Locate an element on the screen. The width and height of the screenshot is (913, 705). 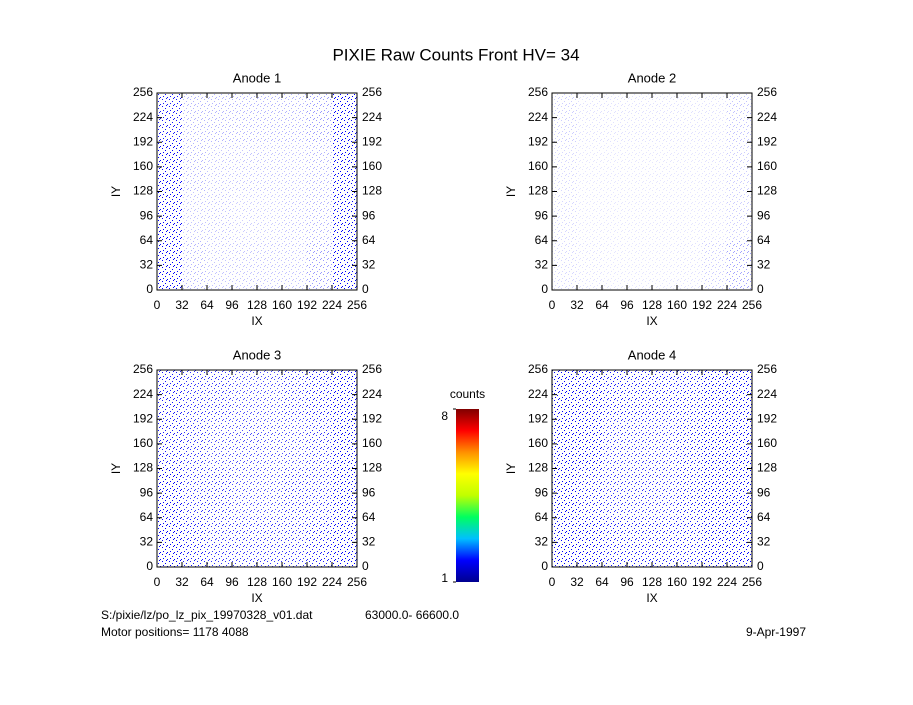
y-tick-label-right: 0 is located at coordinates (365, 289).